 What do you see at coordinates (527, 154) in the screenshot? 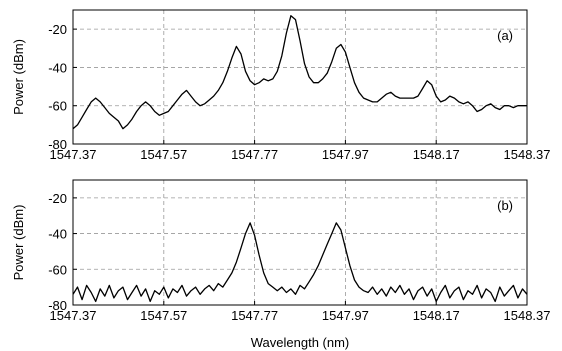
I see `panel-a-xtick-label: 1548.37` at bounding box center [527, 154].